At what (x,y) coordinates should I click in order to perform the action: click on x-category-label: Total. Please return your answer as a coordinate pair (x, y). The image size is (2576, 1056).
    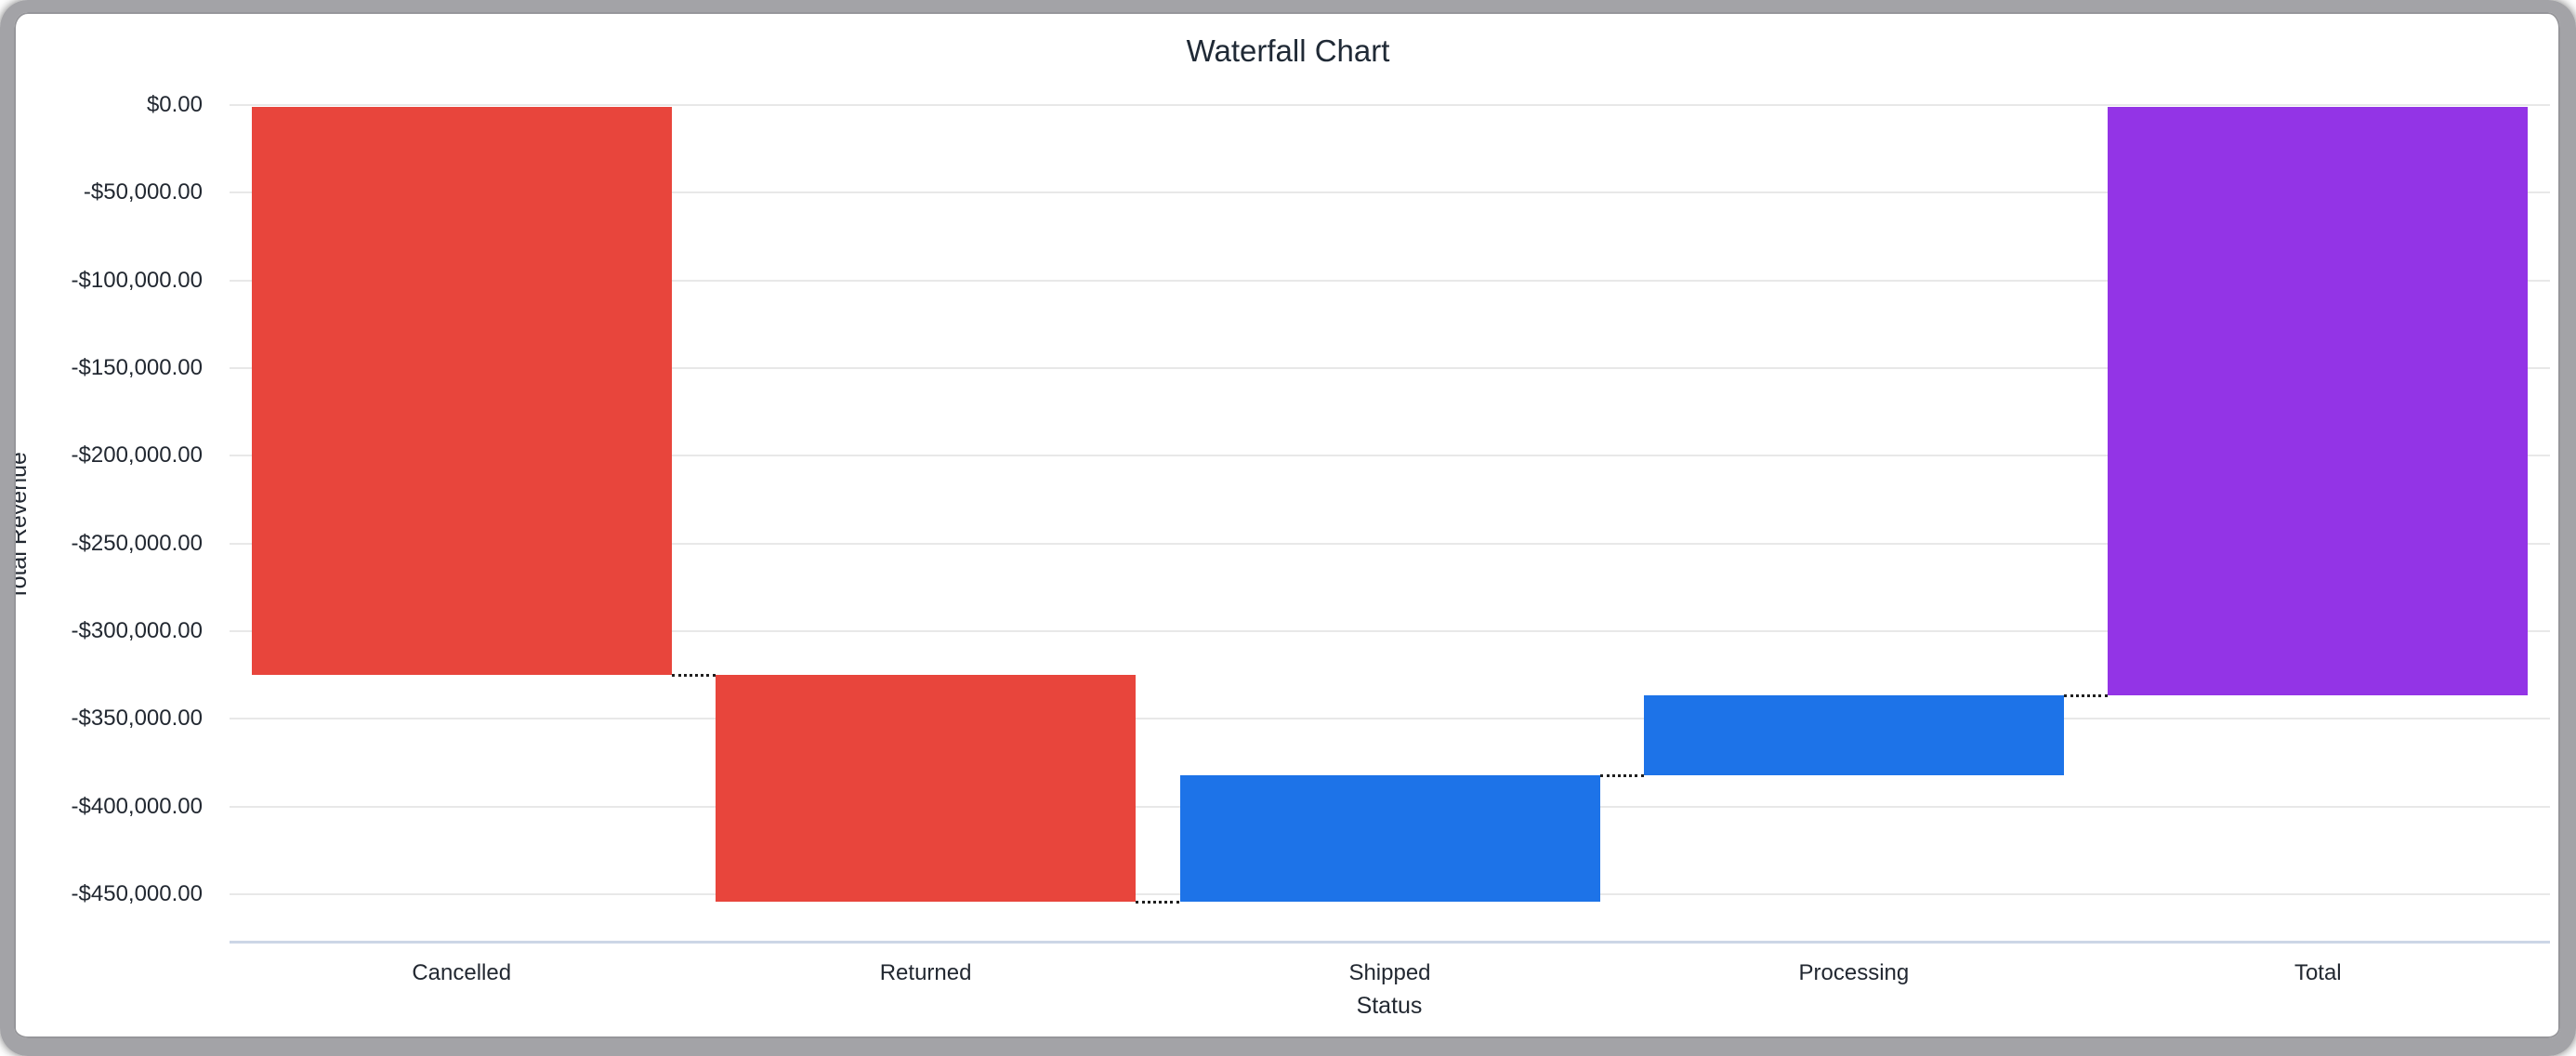
    Looking at the image, I should click on (2317, 972).